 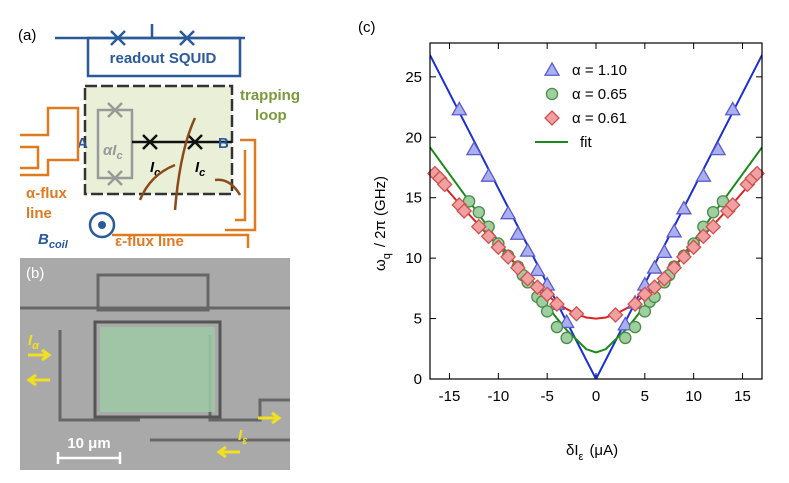 I want to click on x-tick-label: -10, so click(x=499, y=396).